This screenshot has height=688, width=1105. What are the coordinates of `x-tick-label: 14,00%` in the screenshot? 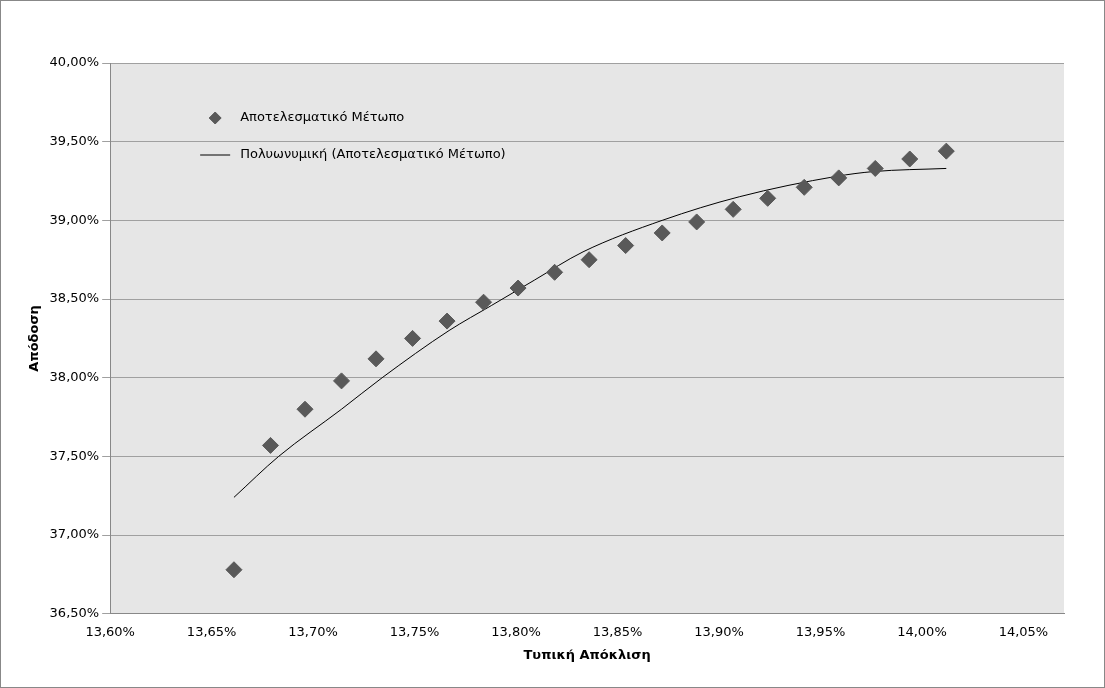 It's located at (922, 631).